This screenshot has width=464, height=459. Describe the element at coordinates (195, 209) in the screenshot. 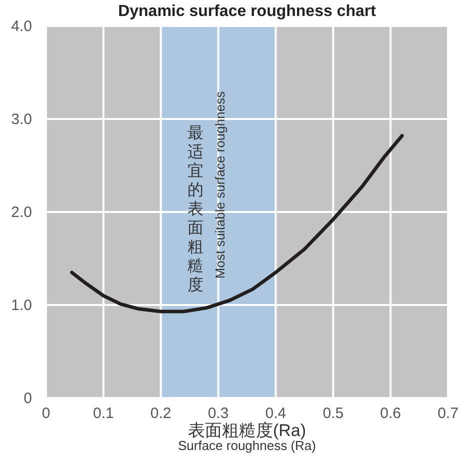

I see `text: 最适宜的表面粗糙度` at that location.